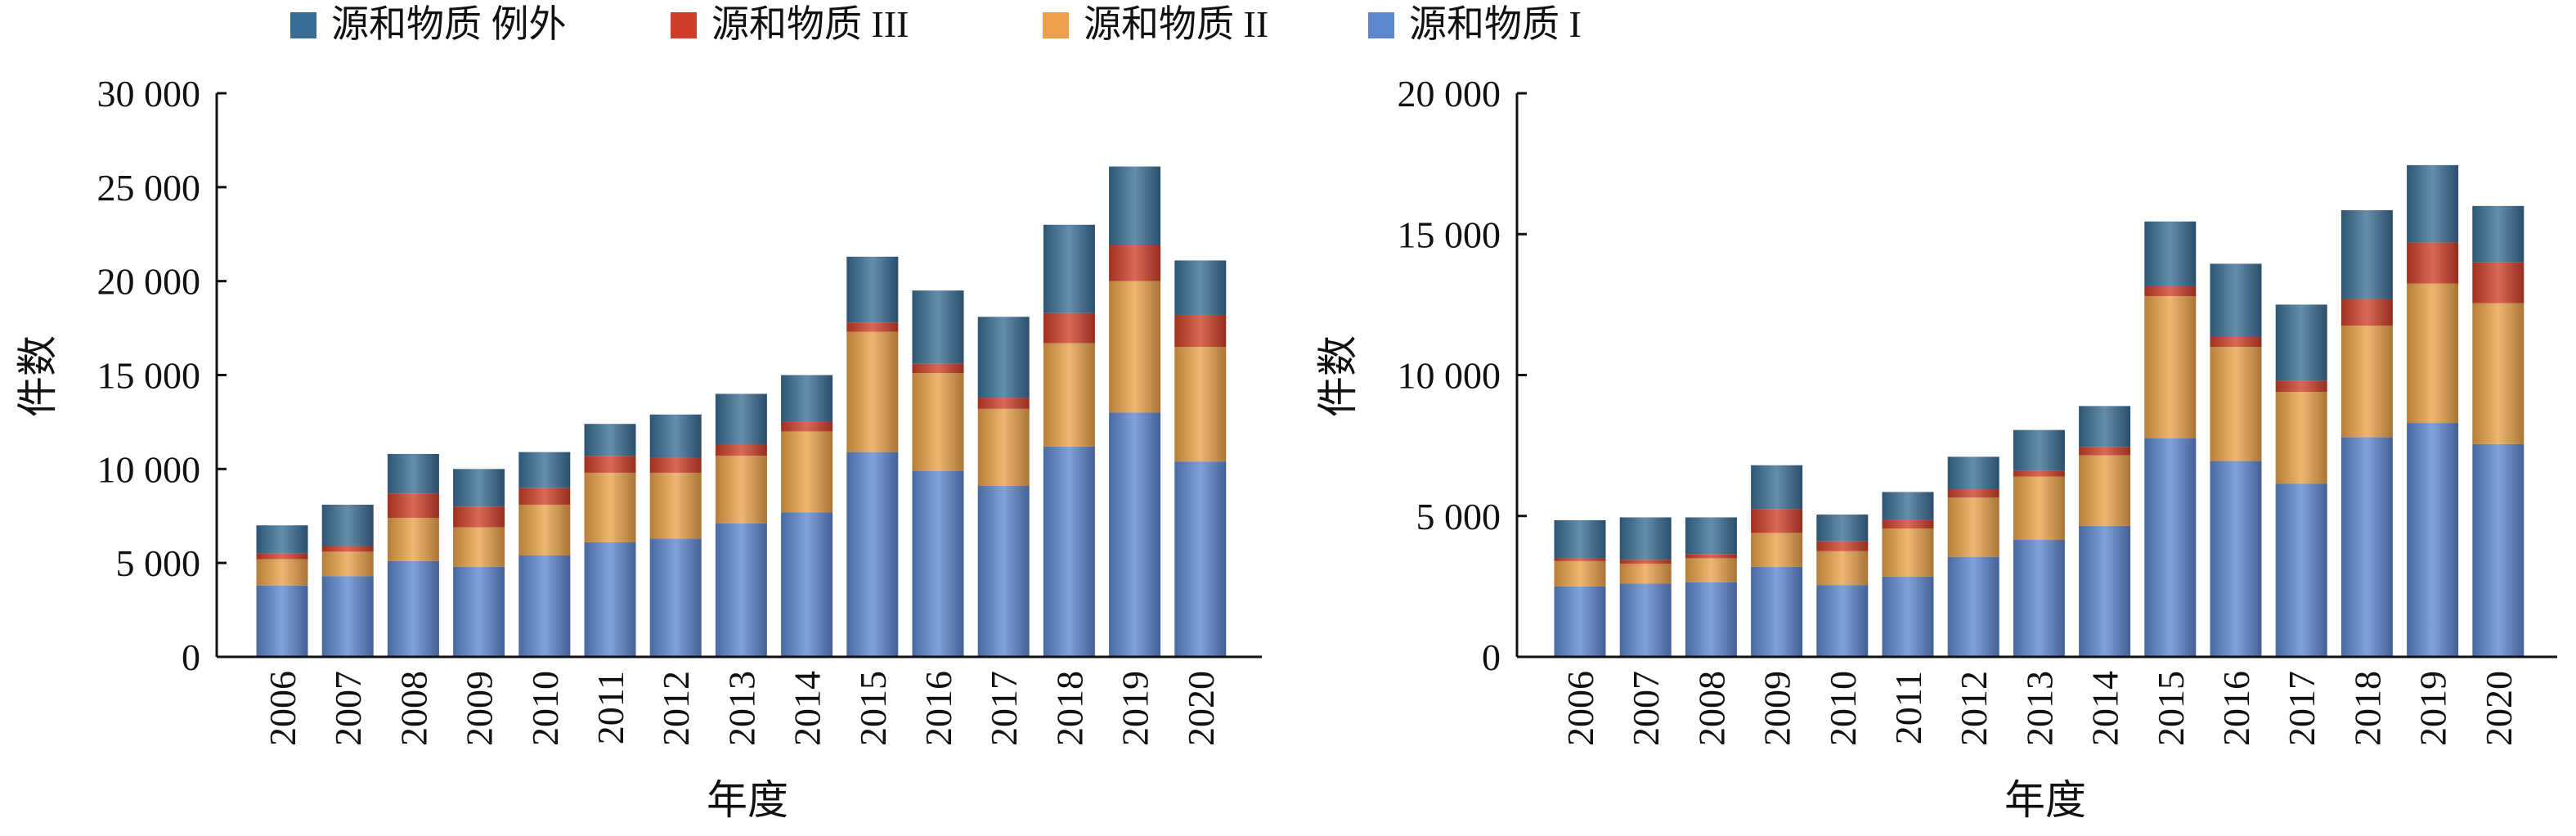 The height and width of the screenshot is (836, 2576). What do you see at coordinates (2433, 709) in the screenshot?
I see `x-tick-label: 2019` at bounding box center [2433, 709].